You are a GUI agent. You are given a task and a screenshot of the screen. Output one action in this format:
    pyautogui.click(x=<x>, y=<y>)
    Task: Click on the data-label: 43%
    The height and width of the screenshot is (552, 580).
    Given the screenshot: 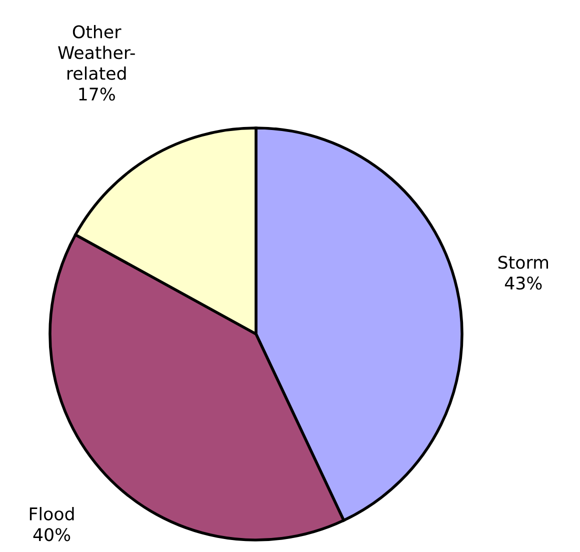 What is the action you would take?
    pyautogui.click(x=523, y=283)
    